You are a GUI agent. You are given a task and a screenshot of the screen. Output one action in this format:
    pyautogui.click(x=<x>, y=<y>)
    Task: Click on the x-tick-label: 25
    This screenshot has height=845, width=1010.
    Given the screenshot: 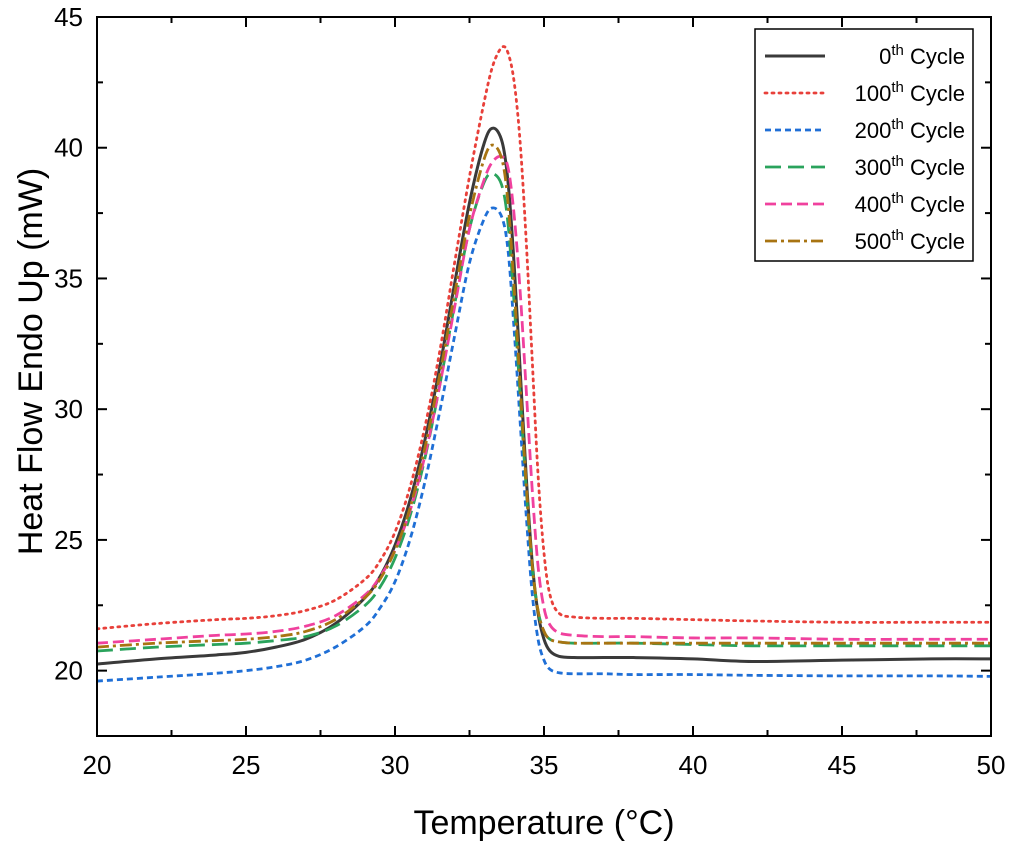 What is the action you would take?
    pyautogui.click(x=246, y=765)
    